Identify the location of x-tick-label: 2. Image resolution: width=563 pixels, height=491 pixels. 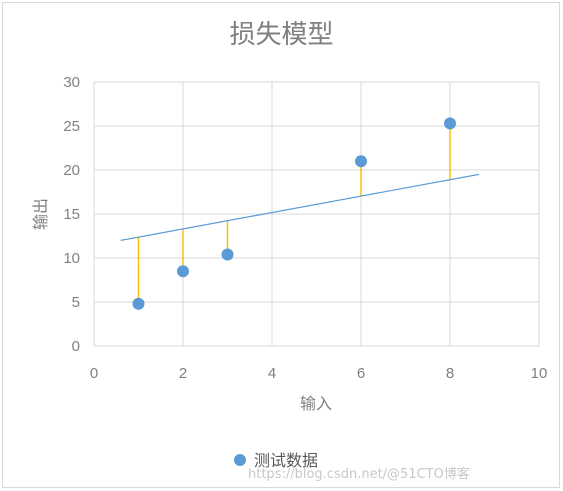
(183, 373).